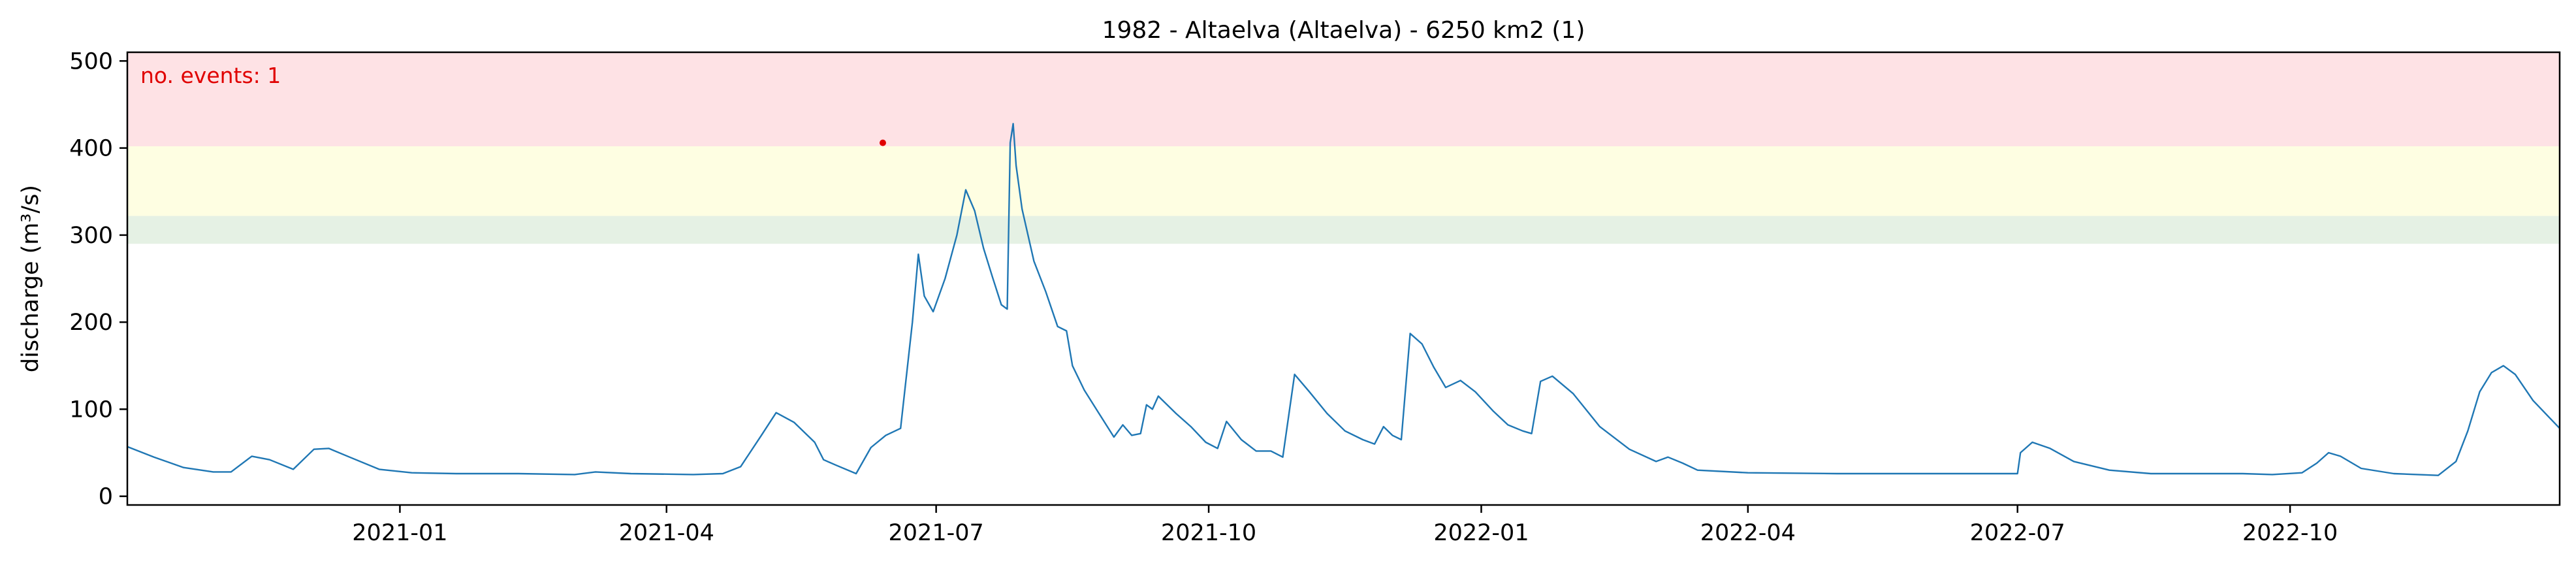  What do you see at coordinates (91, 323) in the screenshot?
I see `y-tick-label: 200` at bounding box center [91, 323].